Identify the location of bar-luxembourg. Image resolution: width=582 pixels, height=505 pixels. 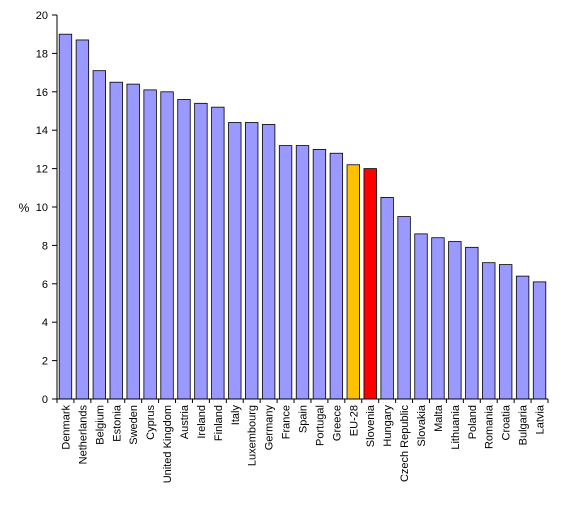
(252, 261).